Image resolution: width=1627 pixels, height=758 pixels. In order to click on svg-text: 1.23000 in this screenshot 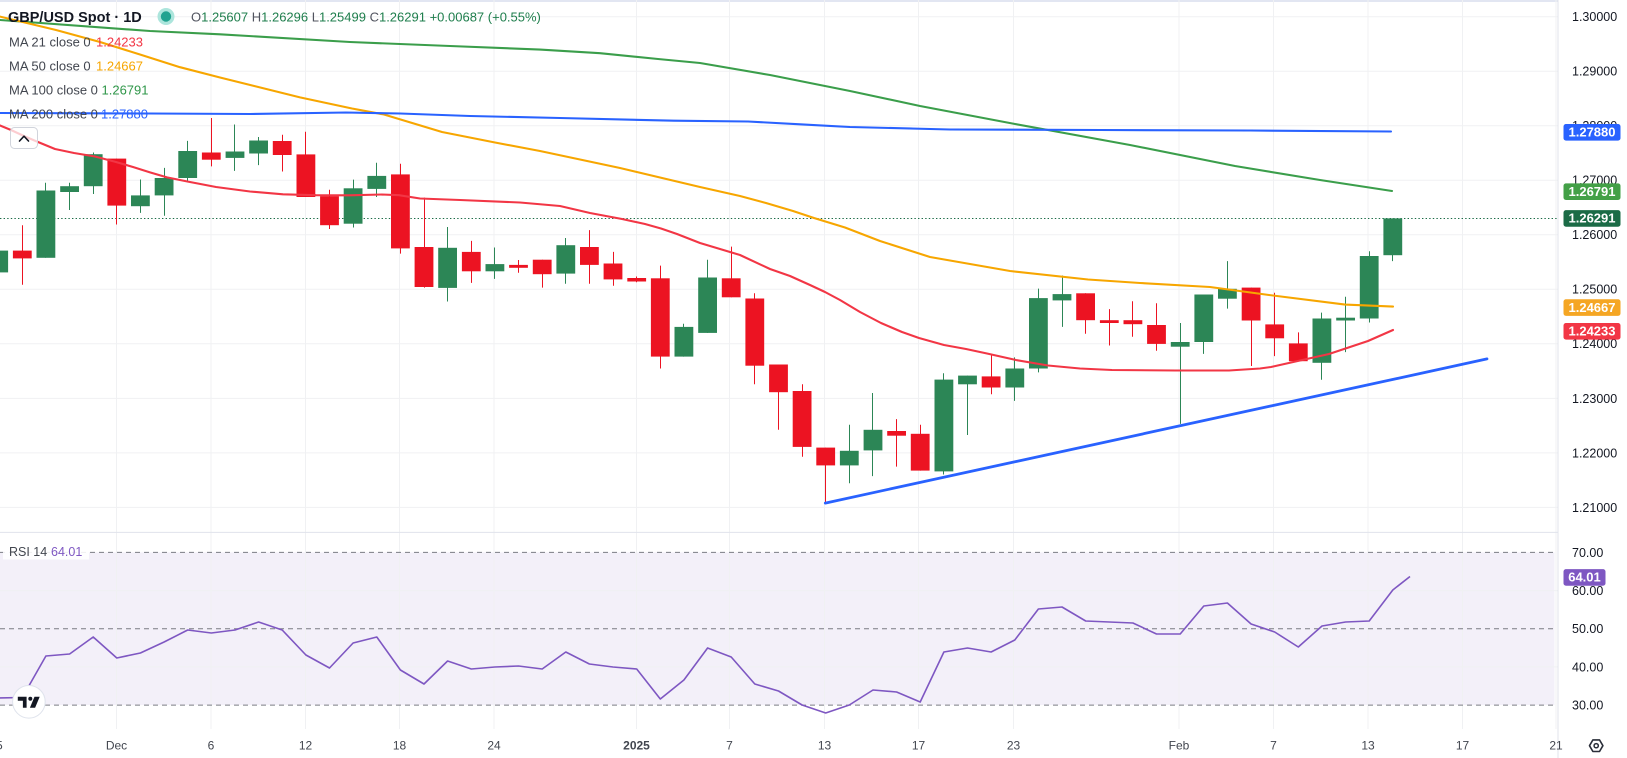, I will do `click(1594, 399)`.